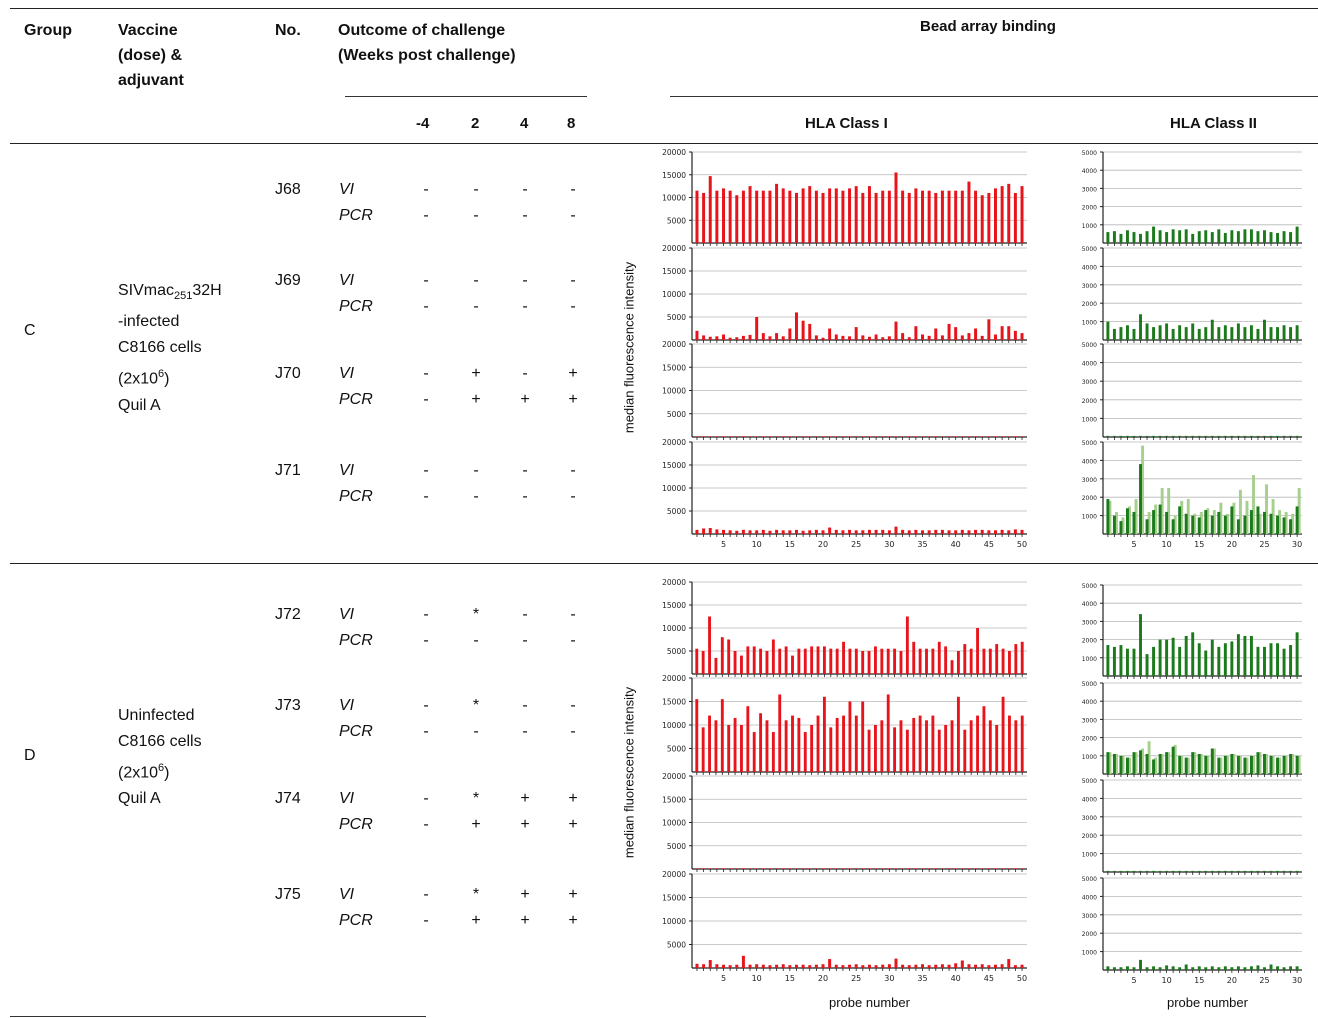 The height and width of the screenshot is (1018, 1318). I want to click on x-tick-label: 20, so click(823, 978).